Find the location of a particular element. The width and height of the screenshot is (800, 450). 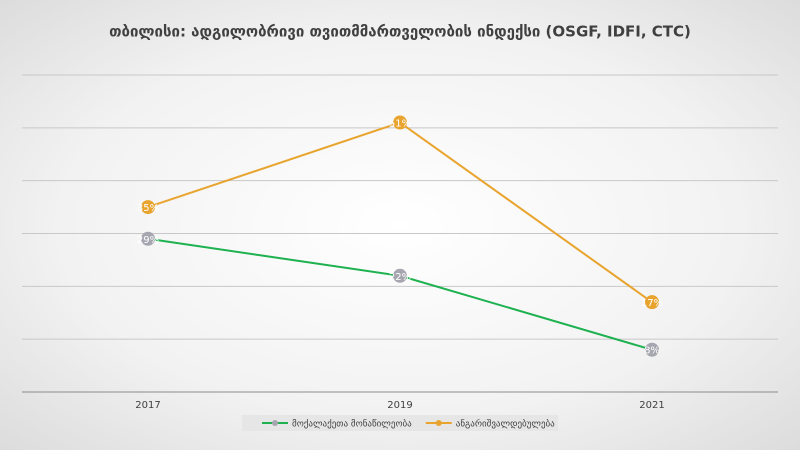

x-tick-label: 2017 is located at coordinates (147, 405).